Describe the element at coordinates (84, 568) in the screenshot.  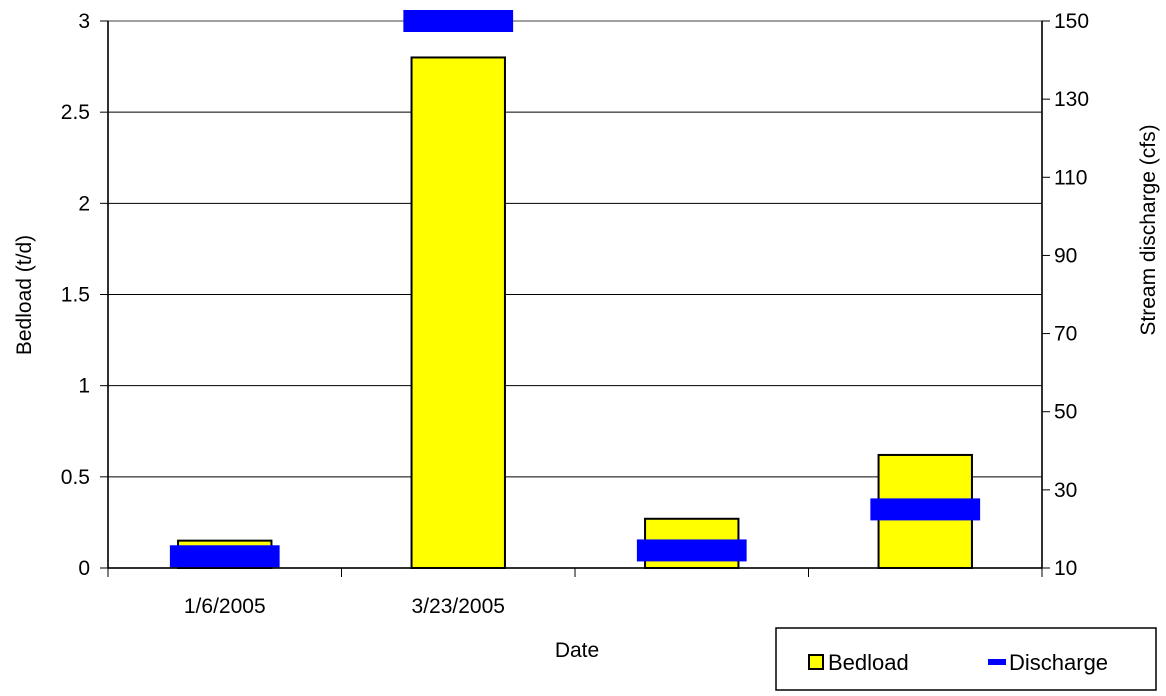
I see `left-tick-label: 0` at that location.